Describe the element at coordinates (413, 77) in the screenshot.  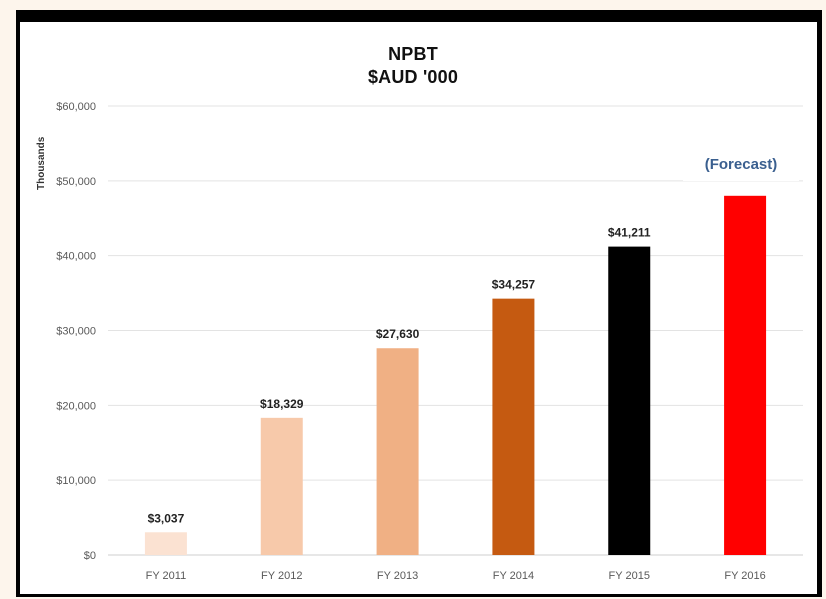
I see `chart-subtitle: $AUD '000` at that location.